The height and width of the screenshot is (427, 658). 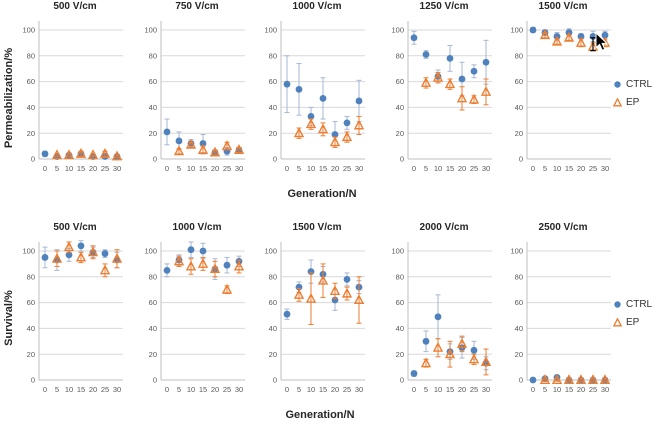 I want to click on chart-title: 1000 V/cm, so click(x=197, y=227).